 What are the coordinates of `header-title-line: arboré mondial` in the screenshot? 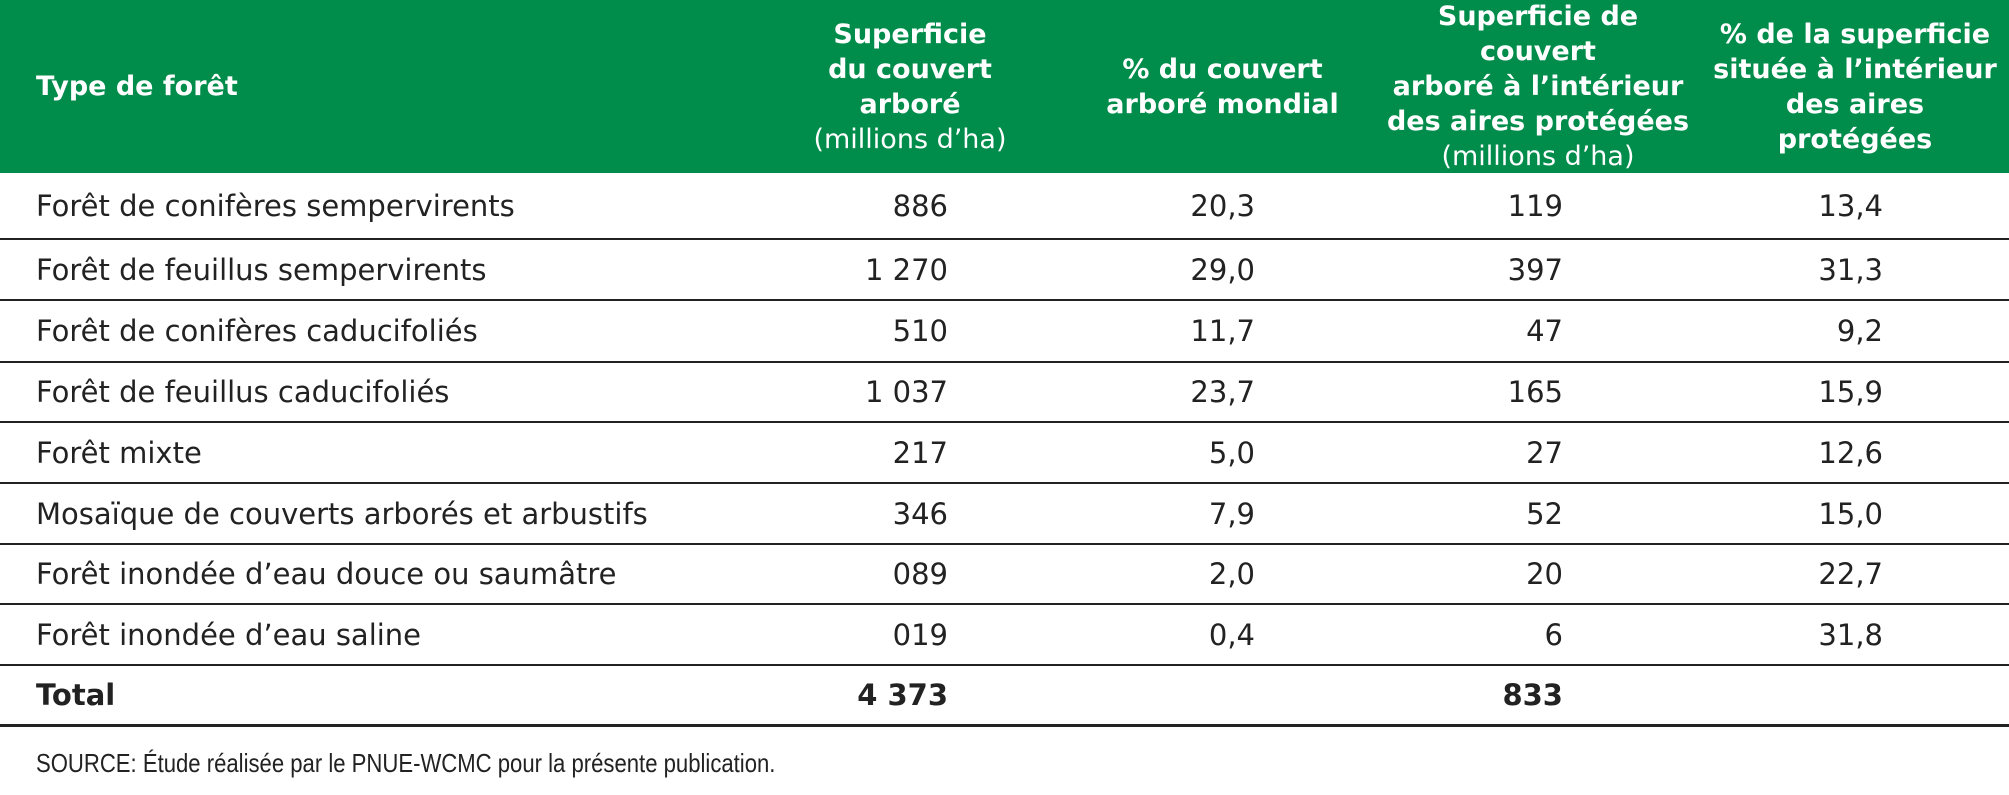 It's located at (1222, 104).